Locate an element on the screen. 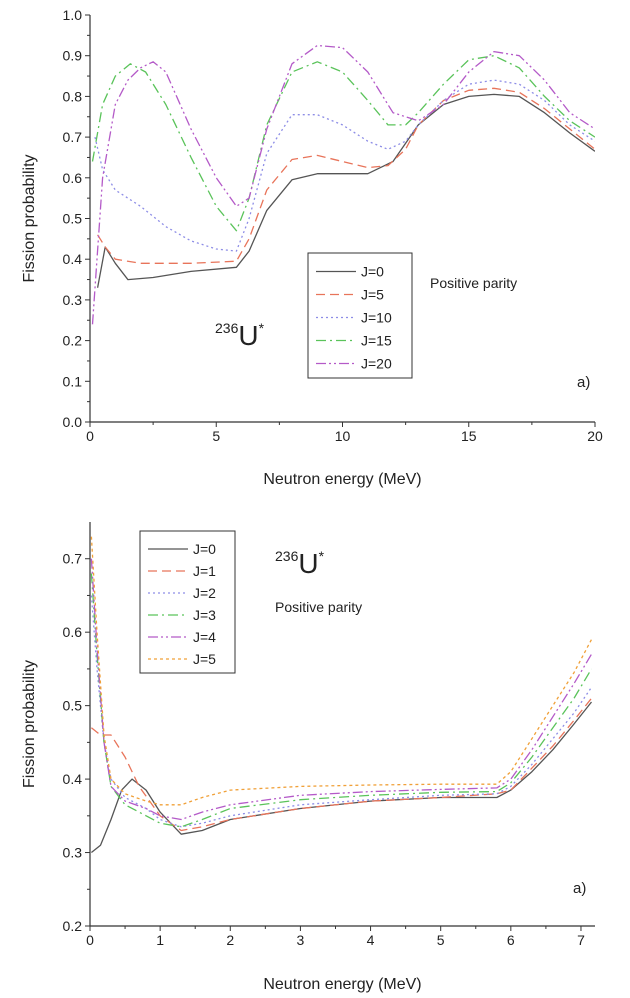  legend: J=0 J=5 J=10 J=15 J=20 is located at coordinates (360, 315).